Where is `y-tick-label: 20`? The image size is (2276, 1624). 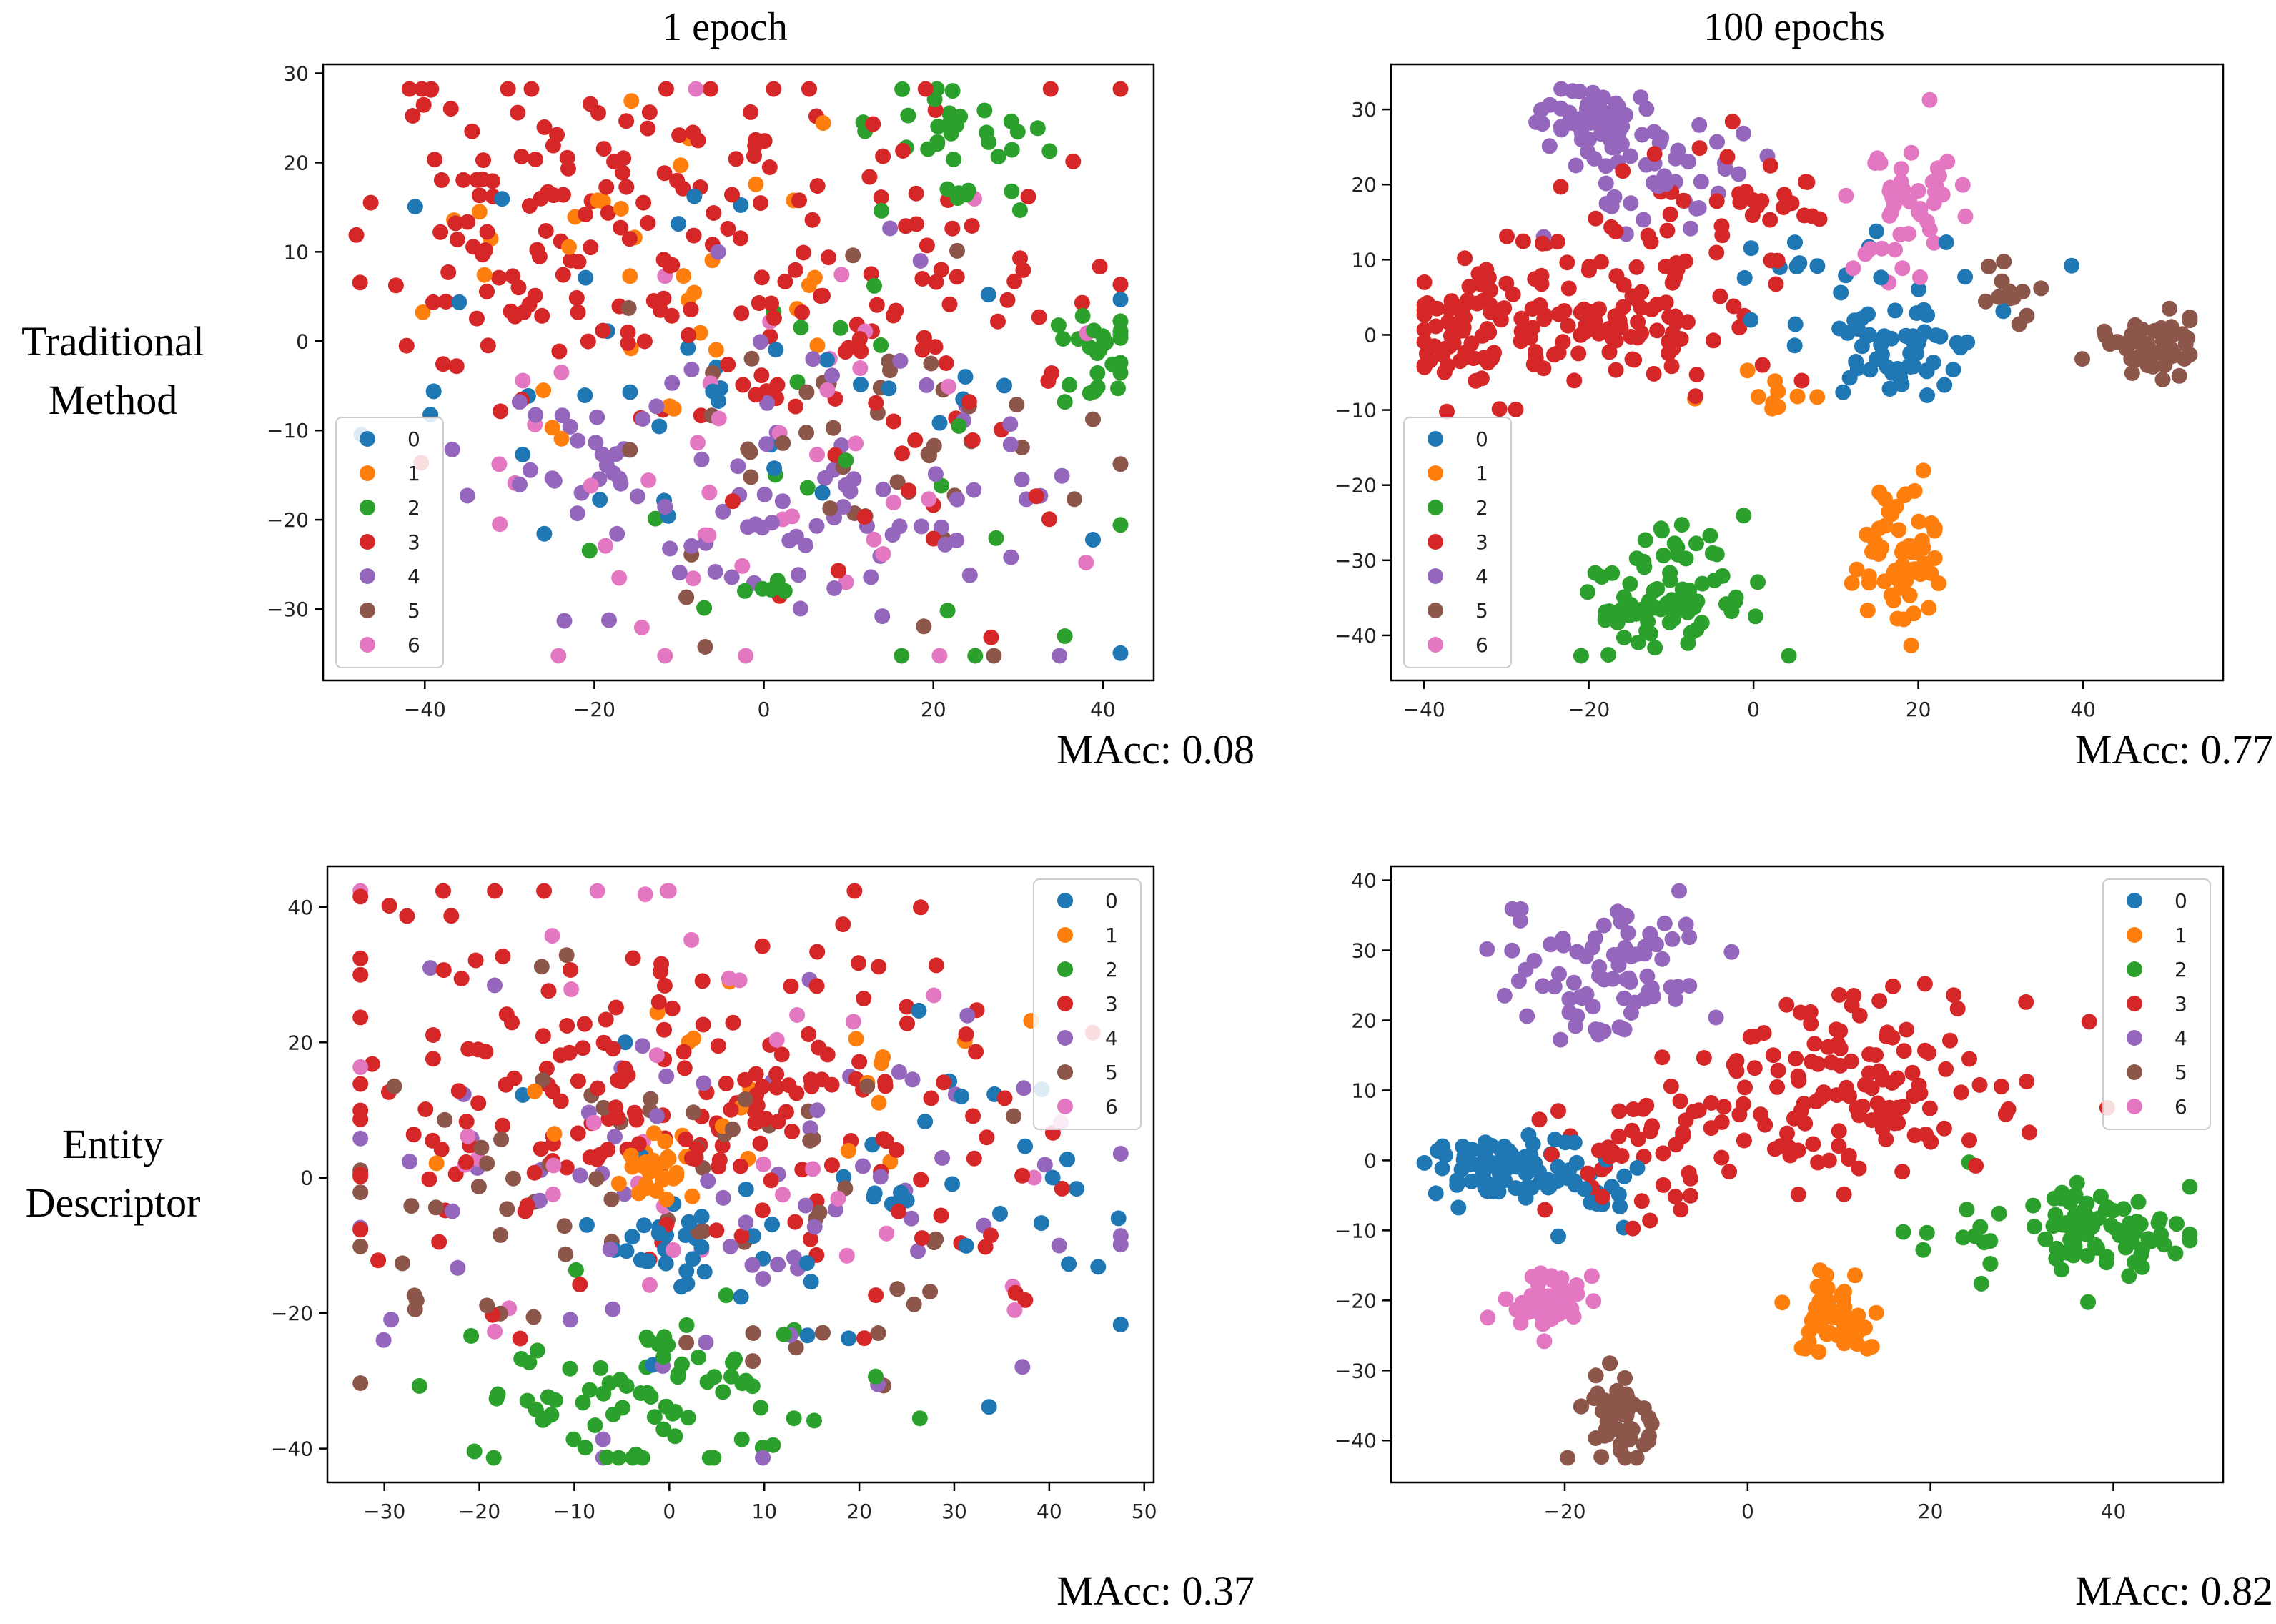 y-tick-label: 20 is located at coordinates (296, 162).